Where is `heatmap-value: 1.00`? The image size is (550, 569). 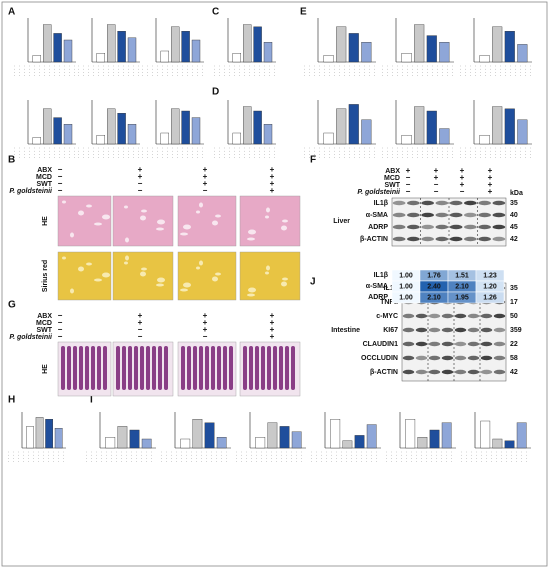
heatmap-value: 1.00 is located at coordinates (406, 275).